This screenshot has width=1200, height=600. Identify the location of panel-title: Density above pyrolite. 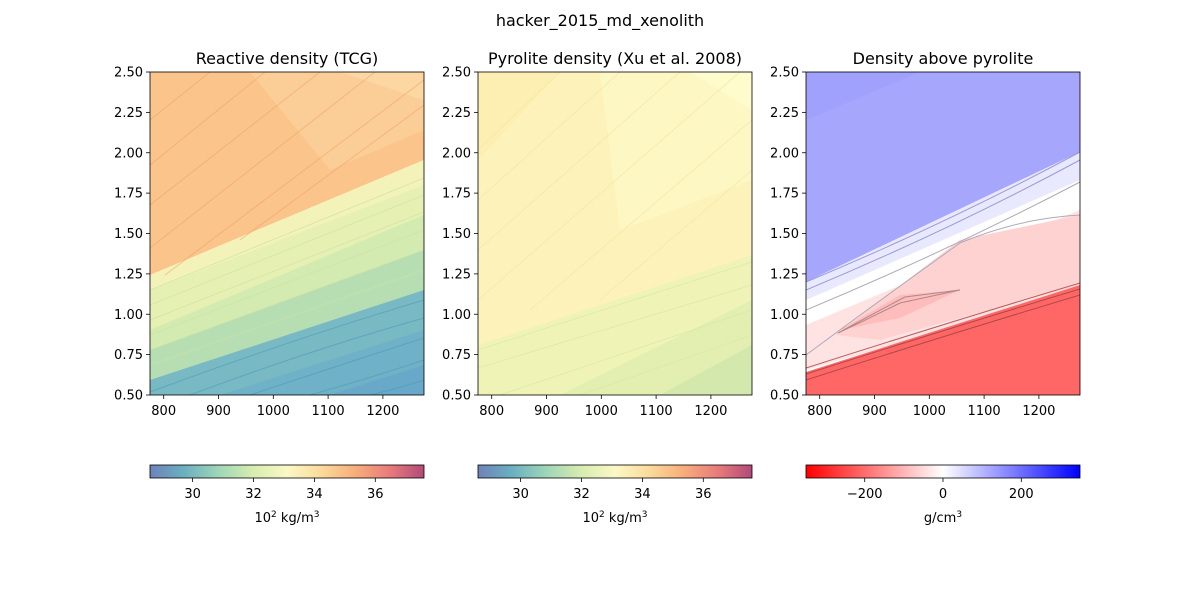
(943, 58).